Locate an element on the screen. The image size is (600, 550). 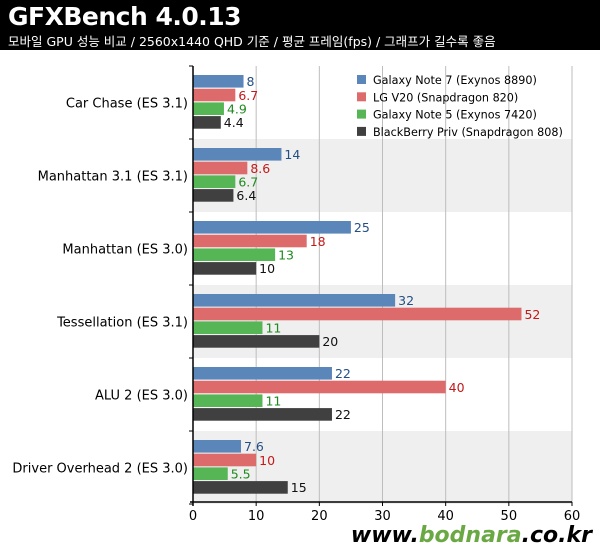
site-watermark: www.bodnara.co.kr is located at coordinates (471, 535).